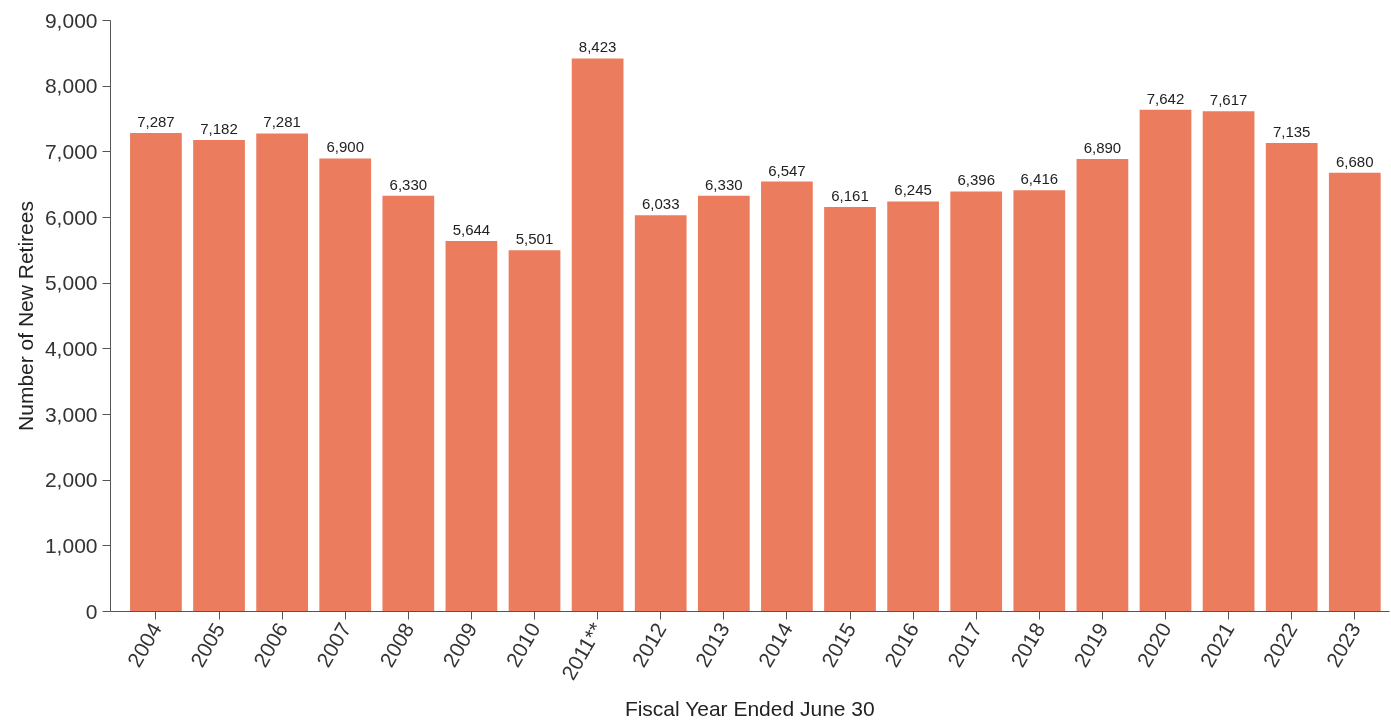 Image resolution: width=1391 pixels, height=723 pixels. I want to click on data-label: 6,245, so click(913, 190).